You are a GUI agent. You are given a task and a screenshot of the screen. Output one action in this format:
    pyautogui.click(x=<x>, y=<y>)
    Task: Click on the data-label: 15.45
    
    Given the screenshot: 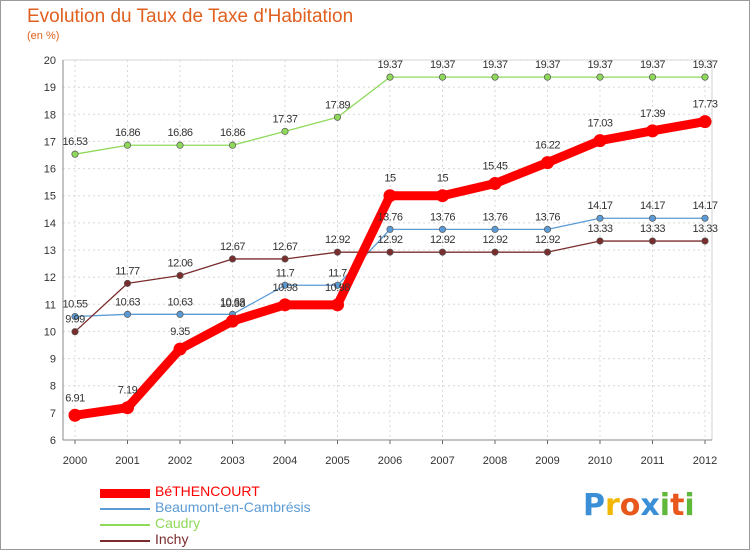 What is the action you would take?
    pyautogui.click(x=494, y=167)
    